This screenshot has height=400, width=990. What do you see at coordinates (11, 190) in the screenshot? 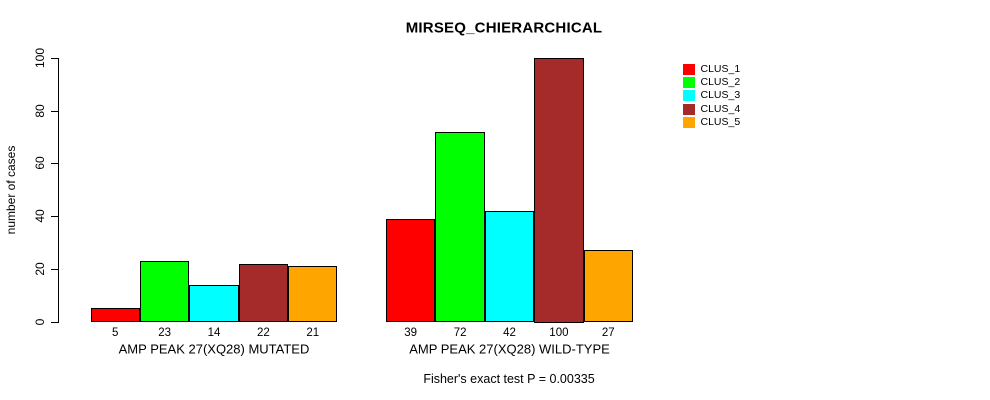
I see `y-axis-title: number of cases` at bounding box center [11, 190].